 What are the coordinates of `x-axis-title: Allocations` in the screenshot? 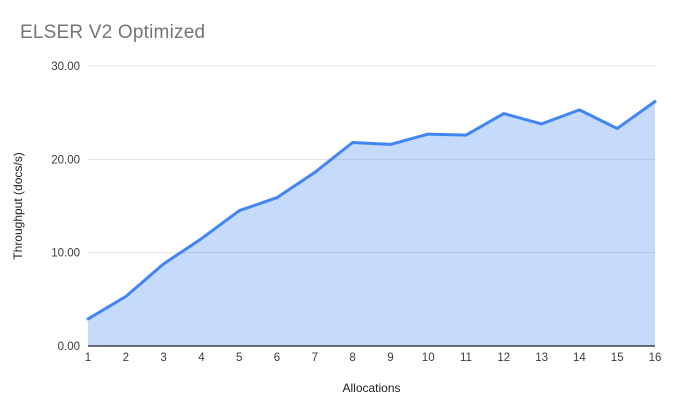 It's located at (371, 388).